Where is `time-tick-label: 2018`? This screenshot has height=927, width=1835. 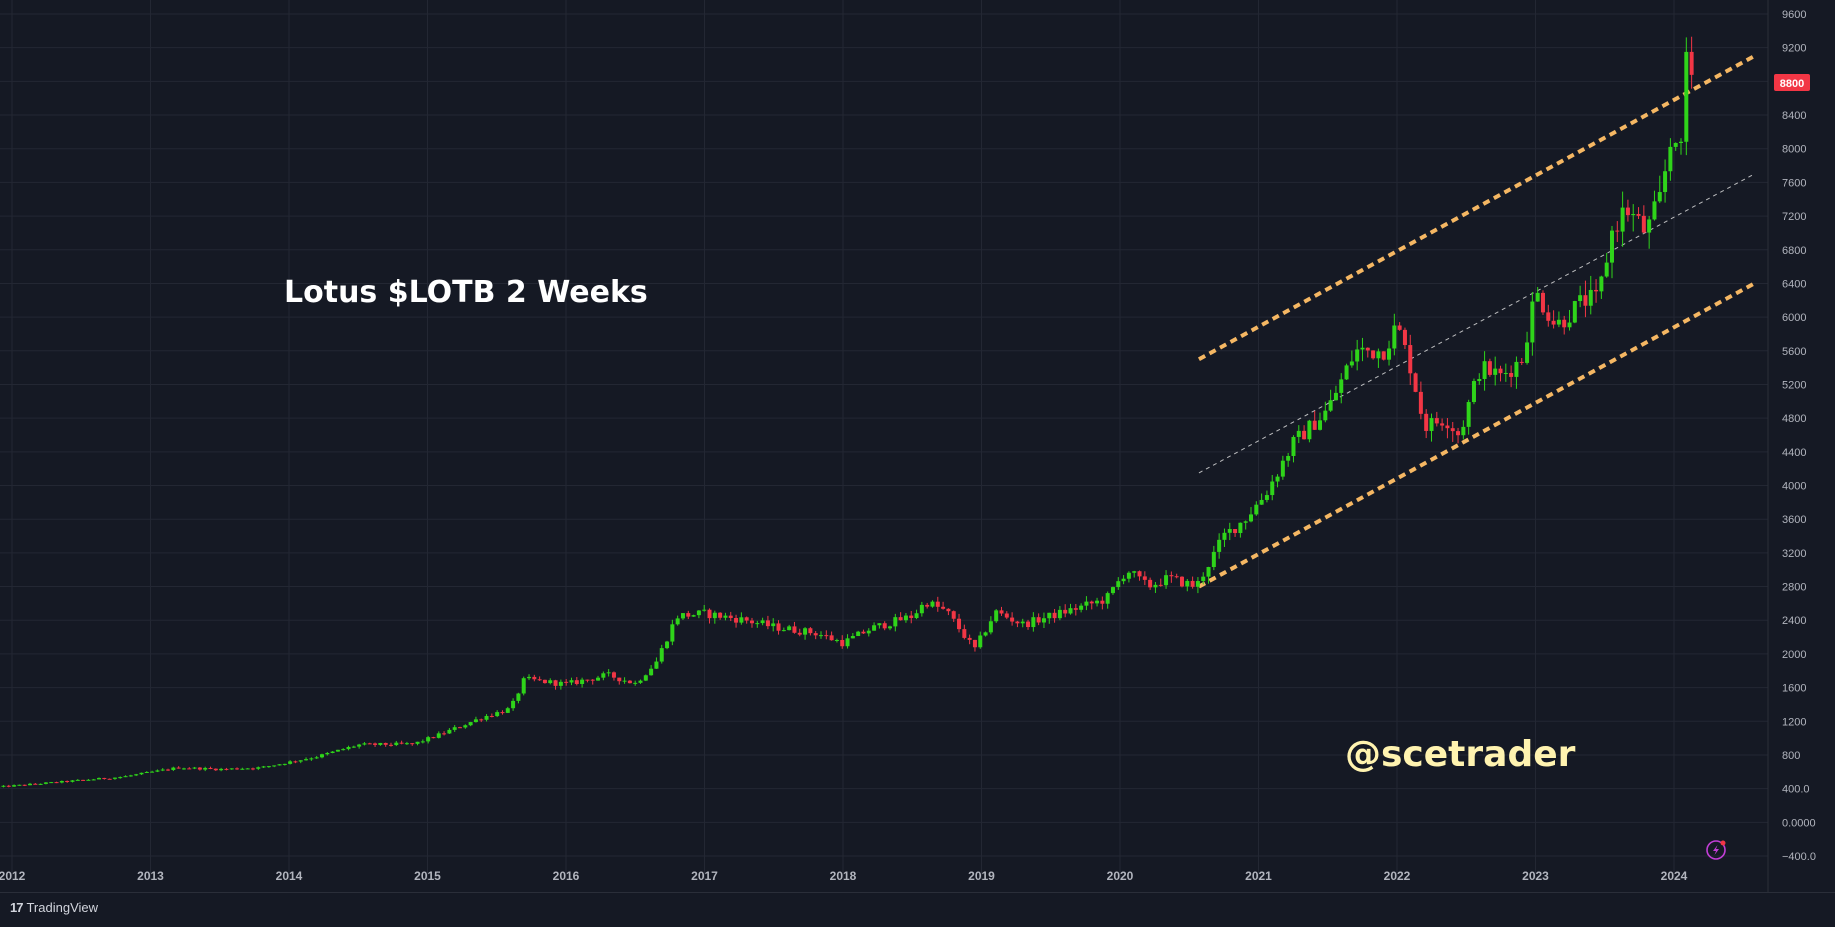 time-tick-label: 2018 is located at coordinates (843, 876).